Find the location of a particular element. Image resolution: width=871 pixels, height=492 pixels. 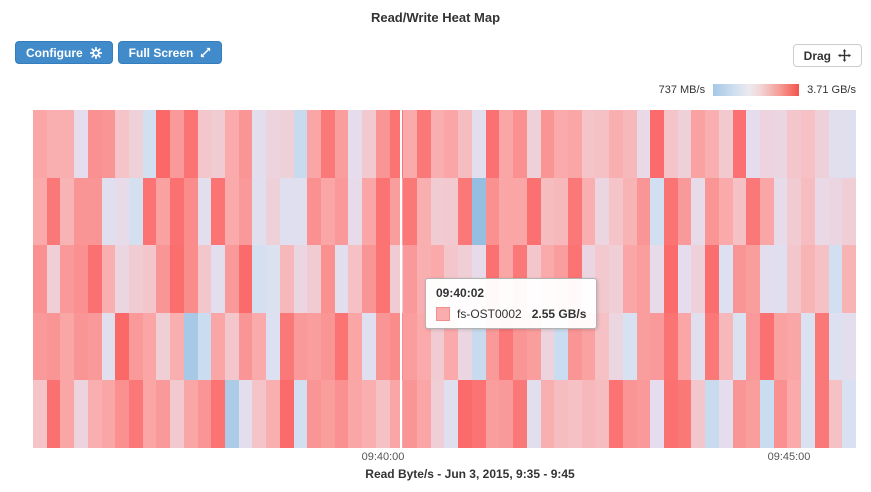

fullscreen-button: Full Screen is located at coordinates (170, 52).